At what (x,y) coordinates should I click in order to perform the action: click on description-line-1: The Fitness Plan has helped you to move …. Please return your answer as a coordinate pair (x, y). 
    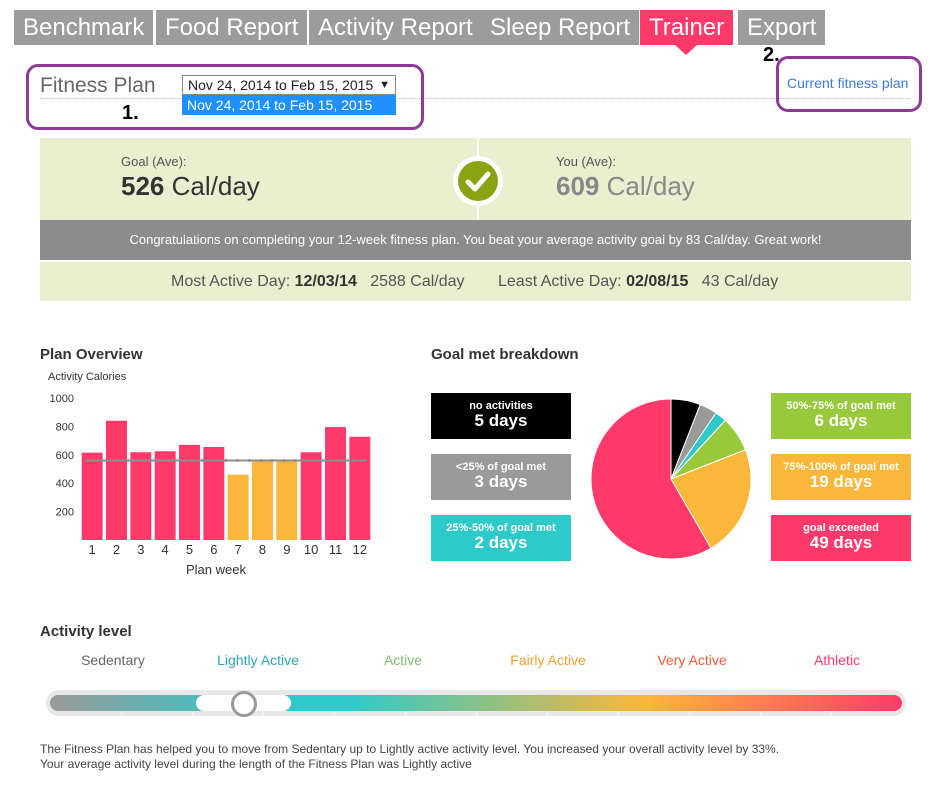
    Looking at the image, I should click on (410, 749).